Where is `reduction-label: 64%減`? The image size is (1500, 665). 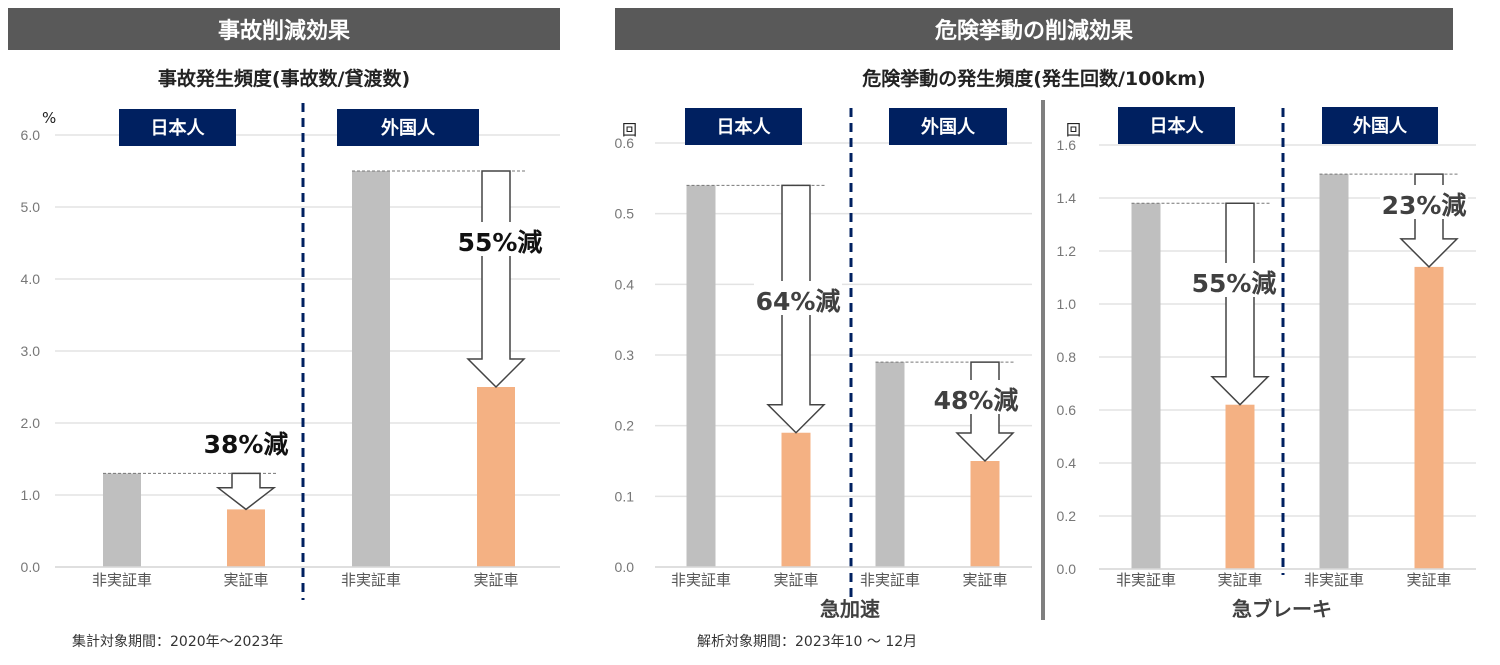 reduction-label: 64%減 is located at coordinates (798, 301).